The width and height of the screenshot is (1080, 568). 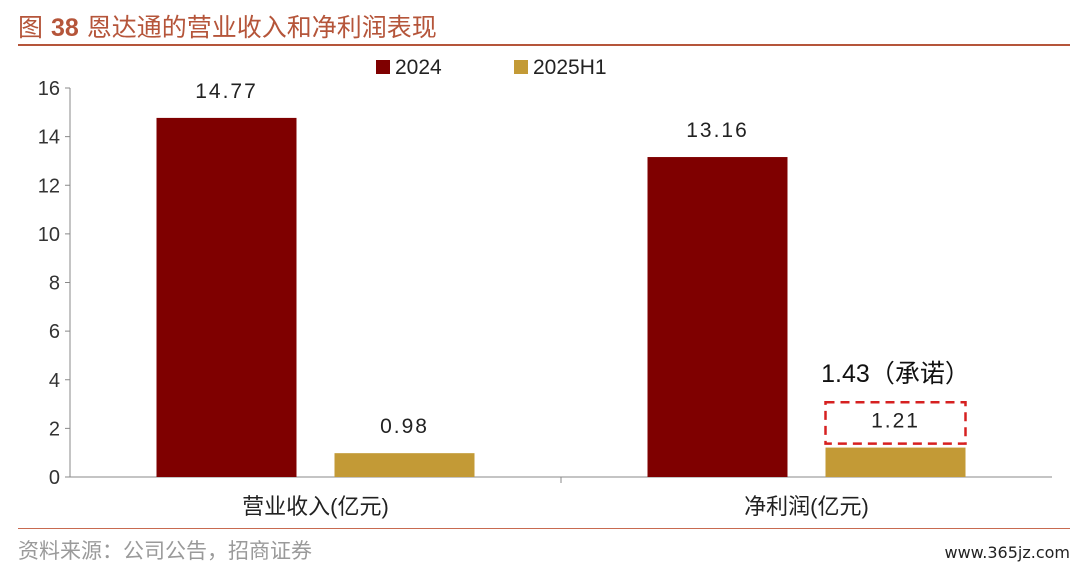 What do you see at coordinates (54, 284) in the screenshot?
I see `y-tick-label: 8` at bounding box center [54, 284].